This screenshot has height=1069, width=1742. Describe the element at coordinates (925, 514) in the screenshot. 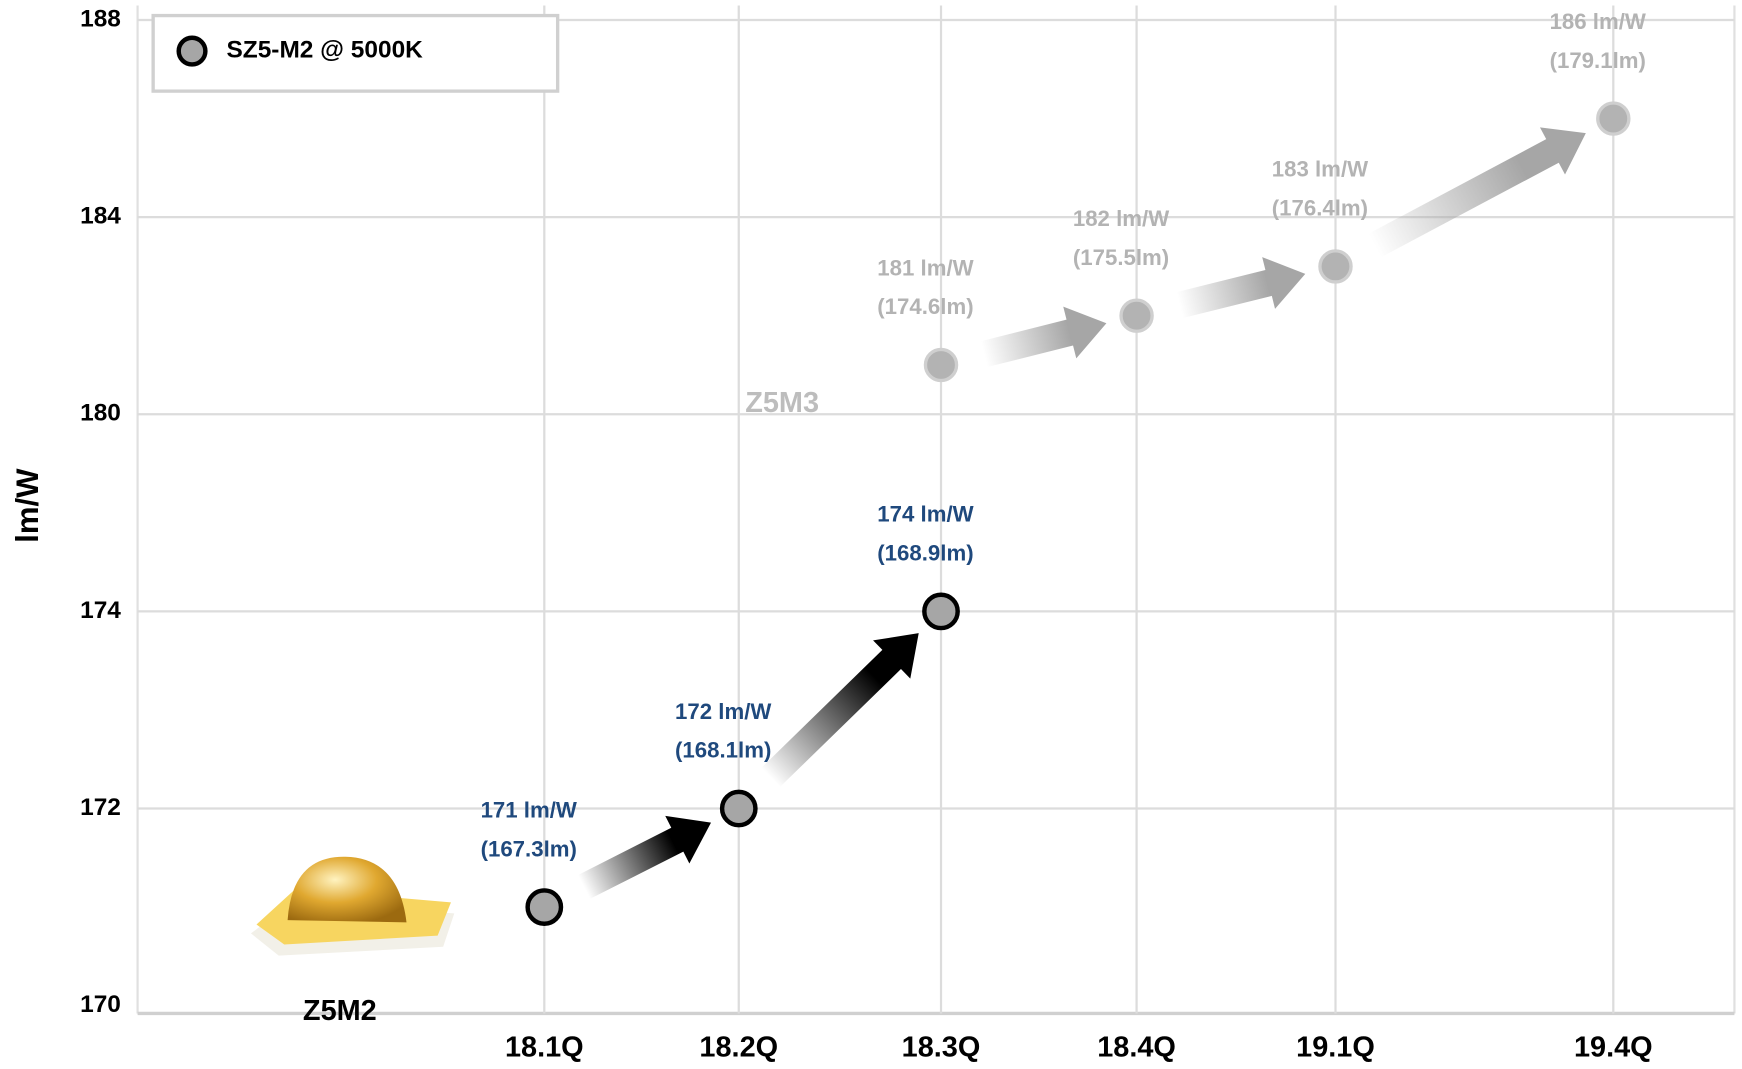

I see `data-label: 174 lm/W` at that location.